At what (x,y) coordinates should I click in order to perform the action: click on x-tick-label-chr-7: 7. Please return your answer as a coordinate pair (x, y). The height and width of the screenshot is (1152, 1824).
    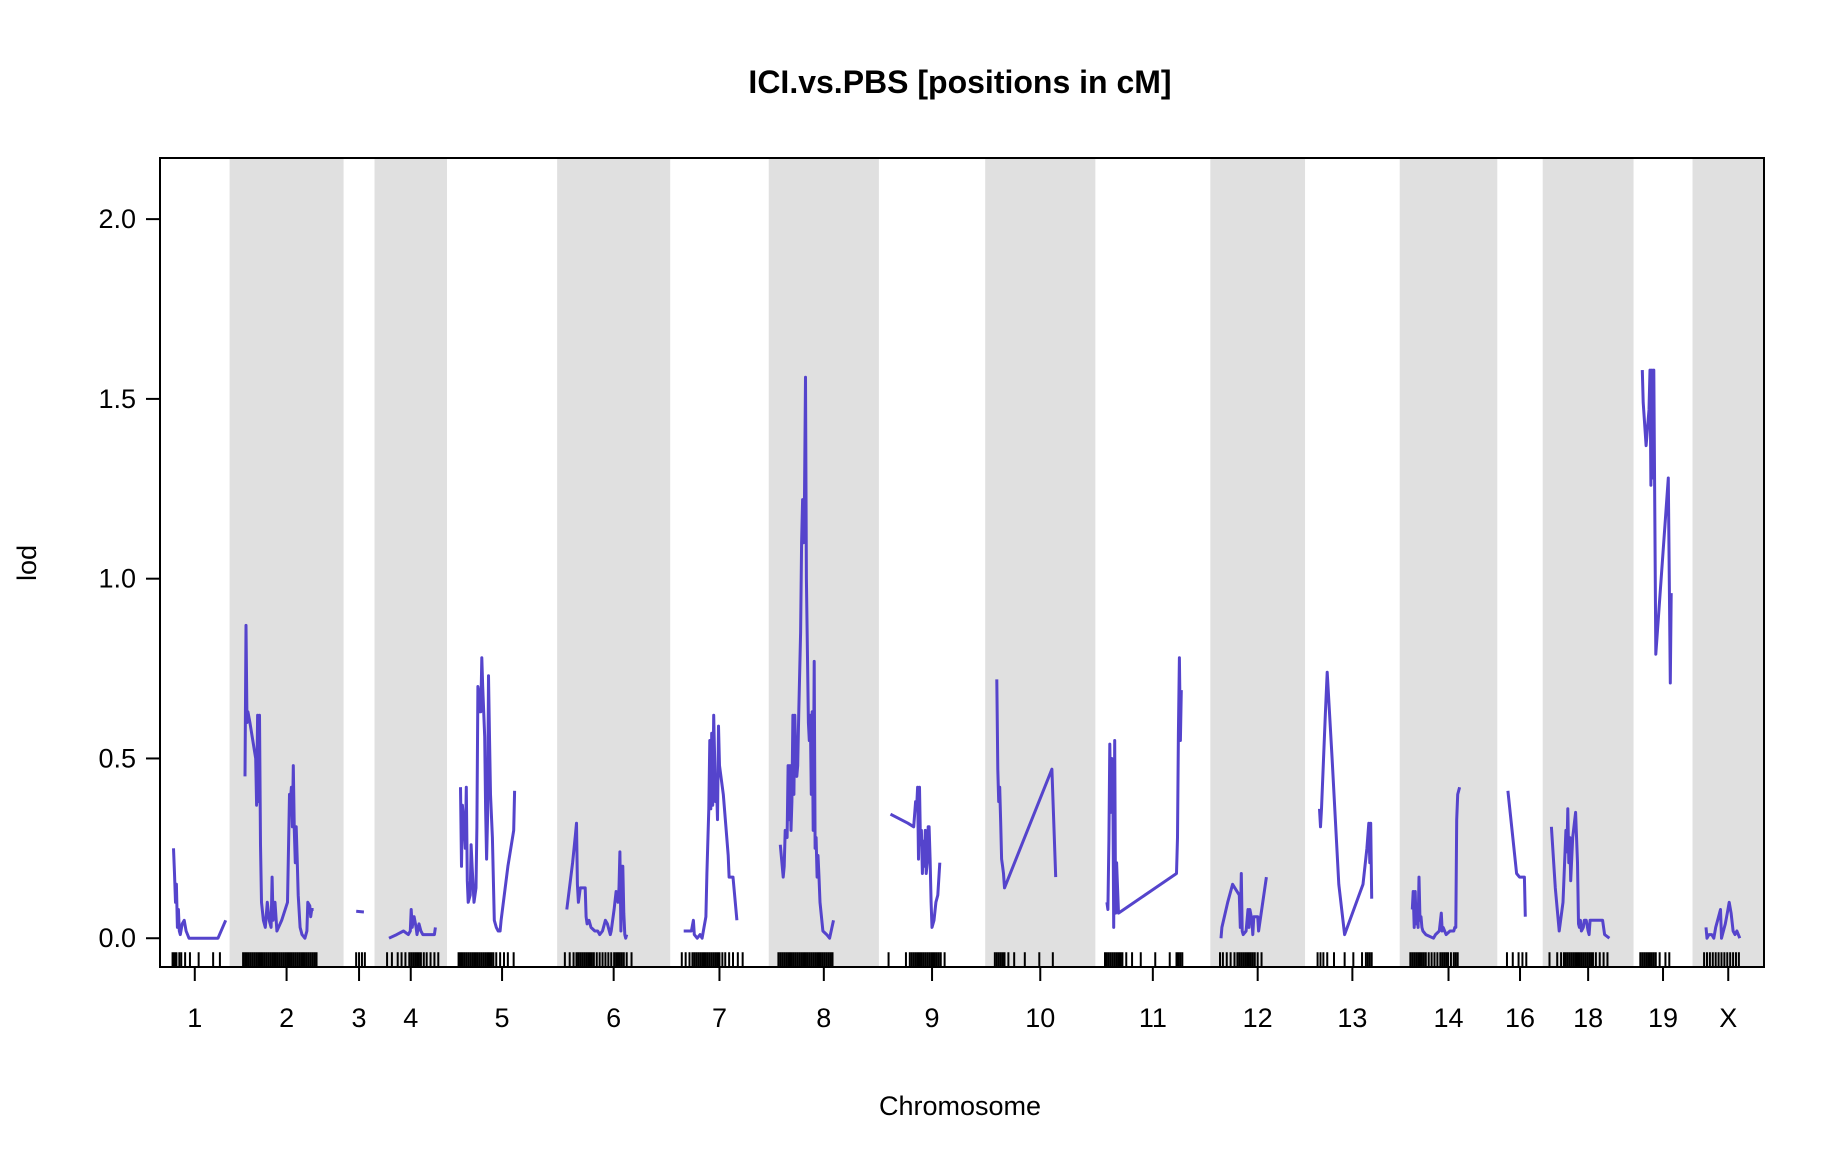
    Looking at the image, I should click on (719, 1018).